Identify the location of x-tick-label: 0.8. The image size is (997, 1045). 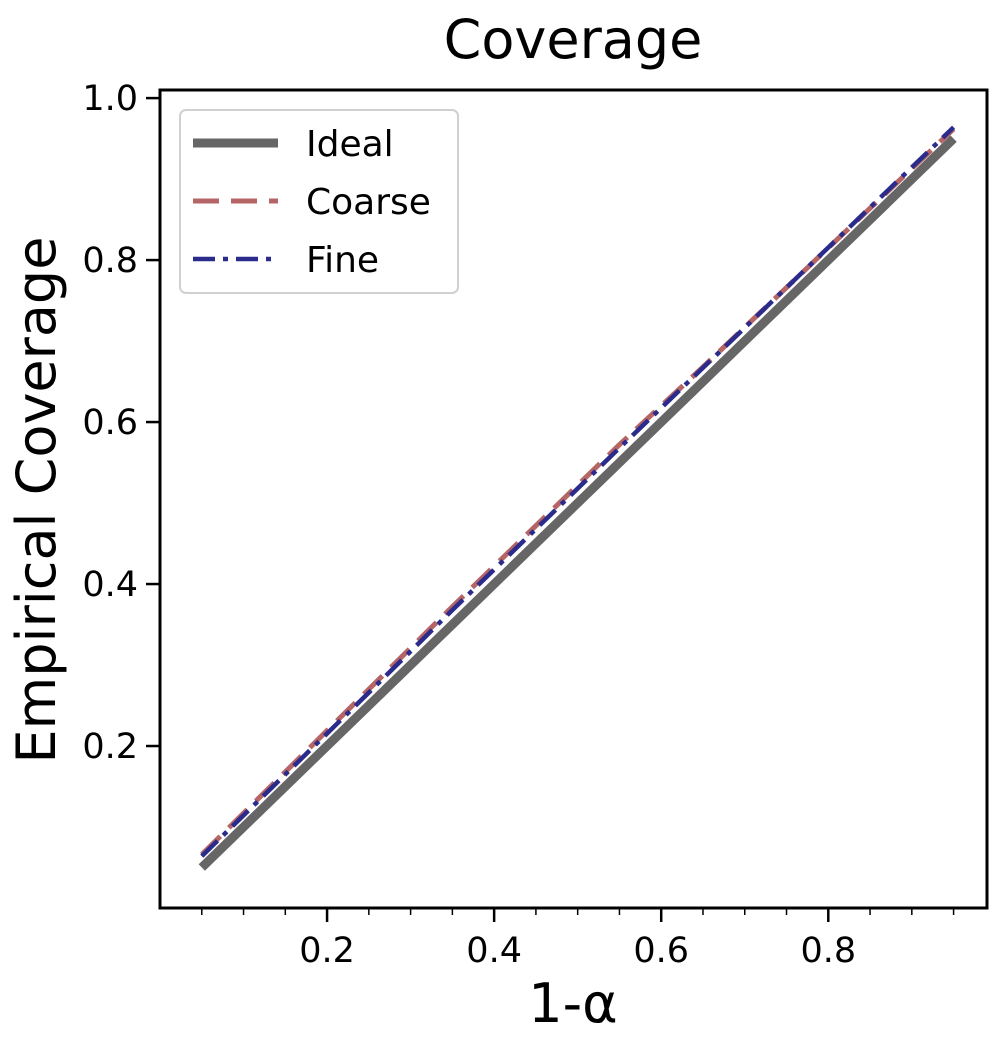
(828, 951).